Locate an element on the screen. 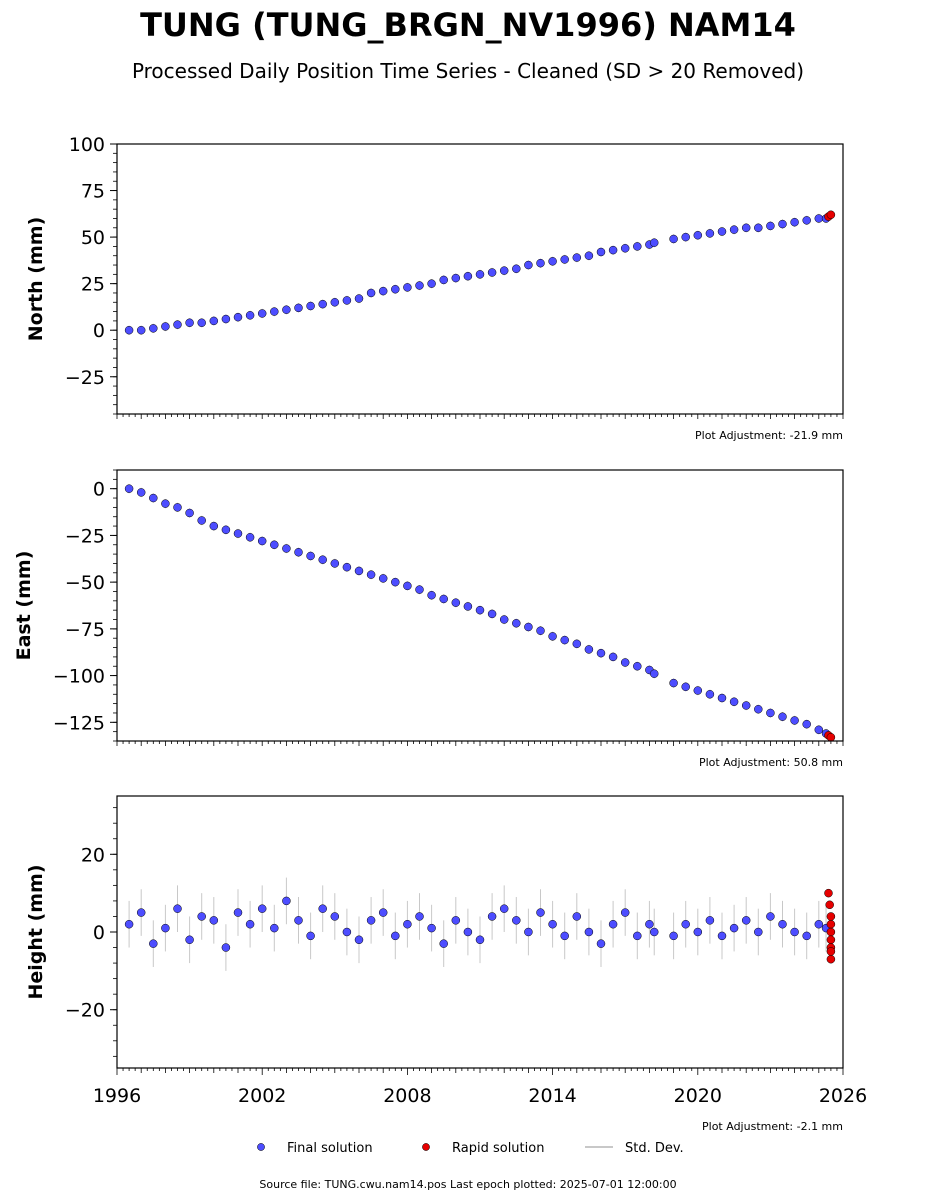  east-plot-adjustment: Plot Adjustment: 50.8 mm is located at coordinates (771, 762).